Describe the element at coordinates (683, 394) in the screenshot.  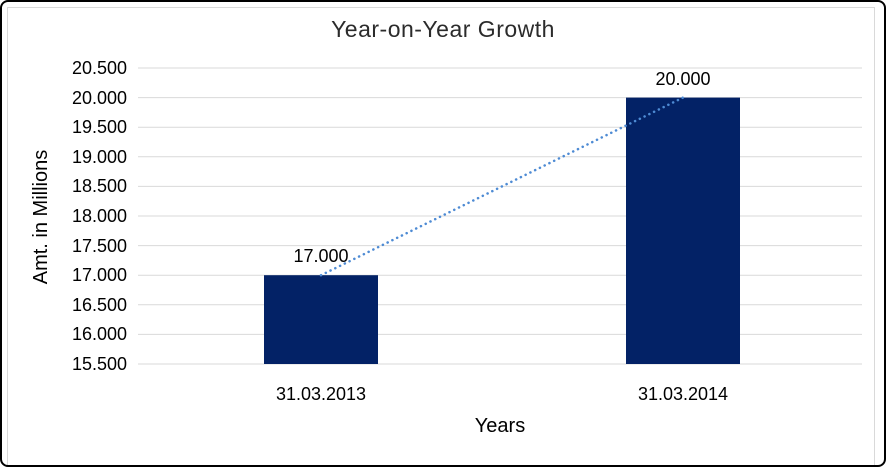
I see `x-category-label: 31.03.2014` at that location.